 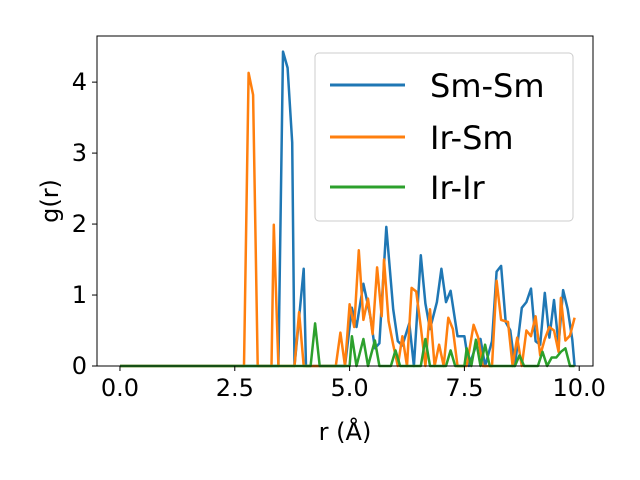 What do you see at coordinates (79, 224) in the screenshot?
I see `y-tick-label: 2` at bounding box center [79, 224].